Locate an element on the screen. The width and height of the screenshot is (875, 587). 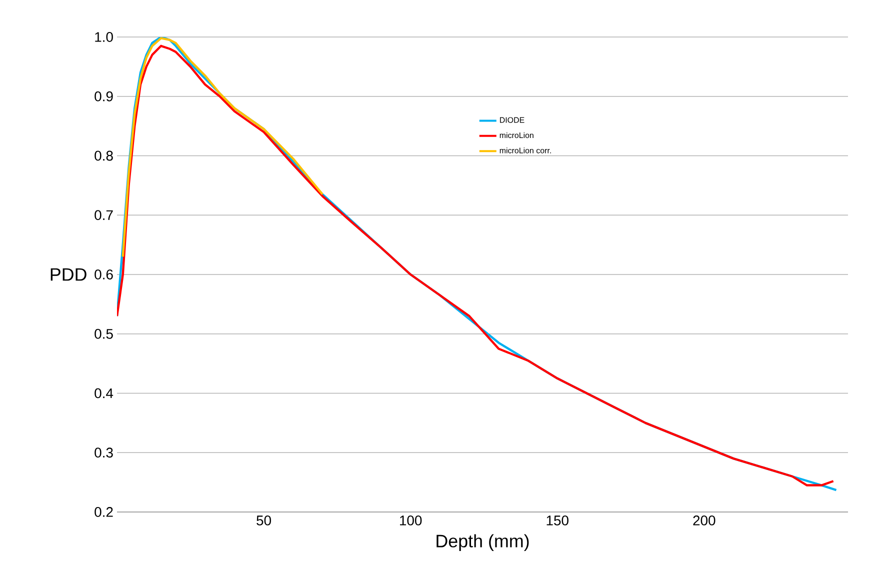
x-tick-label: 100 is located at coordinates (411, 521).